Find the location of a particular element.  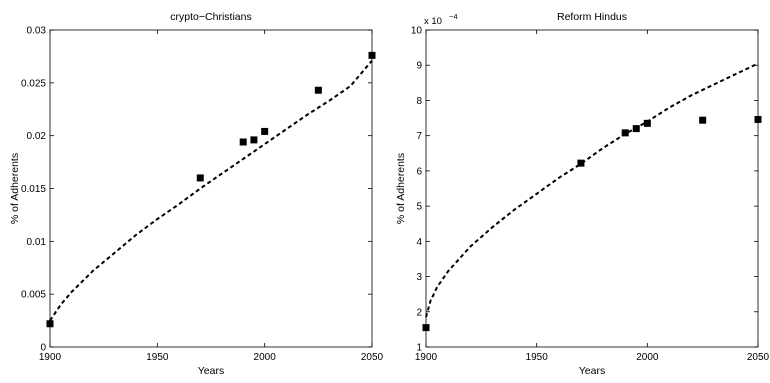

y-tick-label: 1 is located at coordinates (419, 348).